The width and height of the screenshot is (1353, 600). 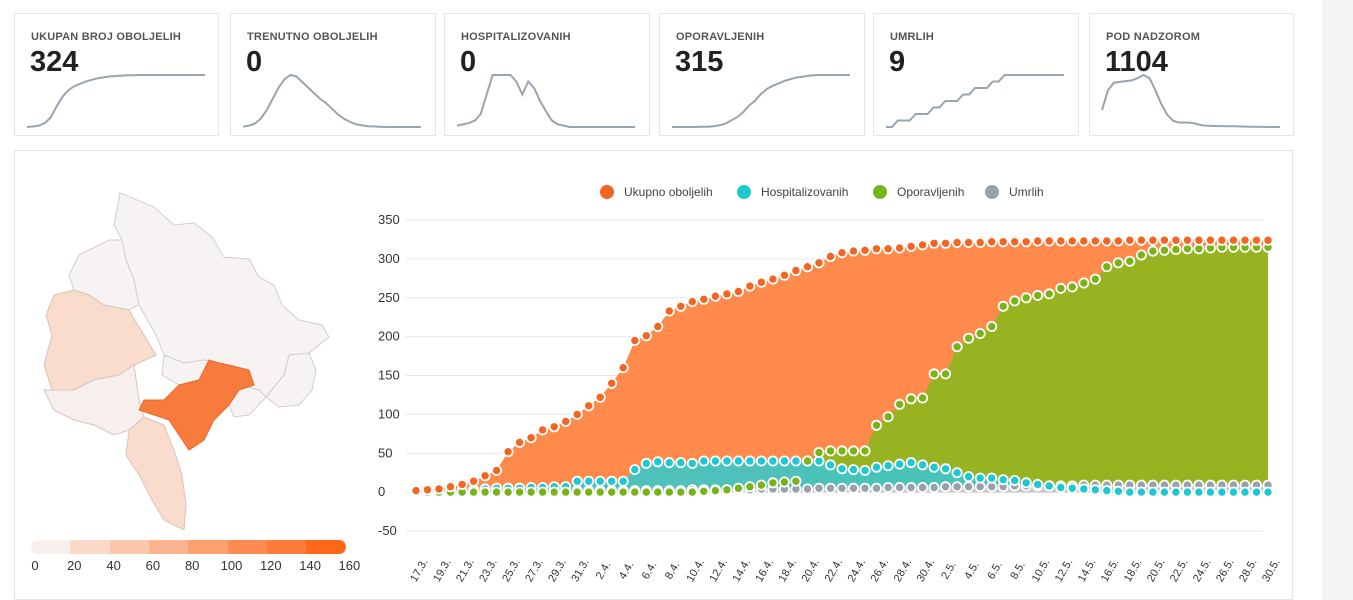 What do you see at coordinates (196, 405) in the screenshot?
I see `map-region-capital` at bounding box center [196, 405].